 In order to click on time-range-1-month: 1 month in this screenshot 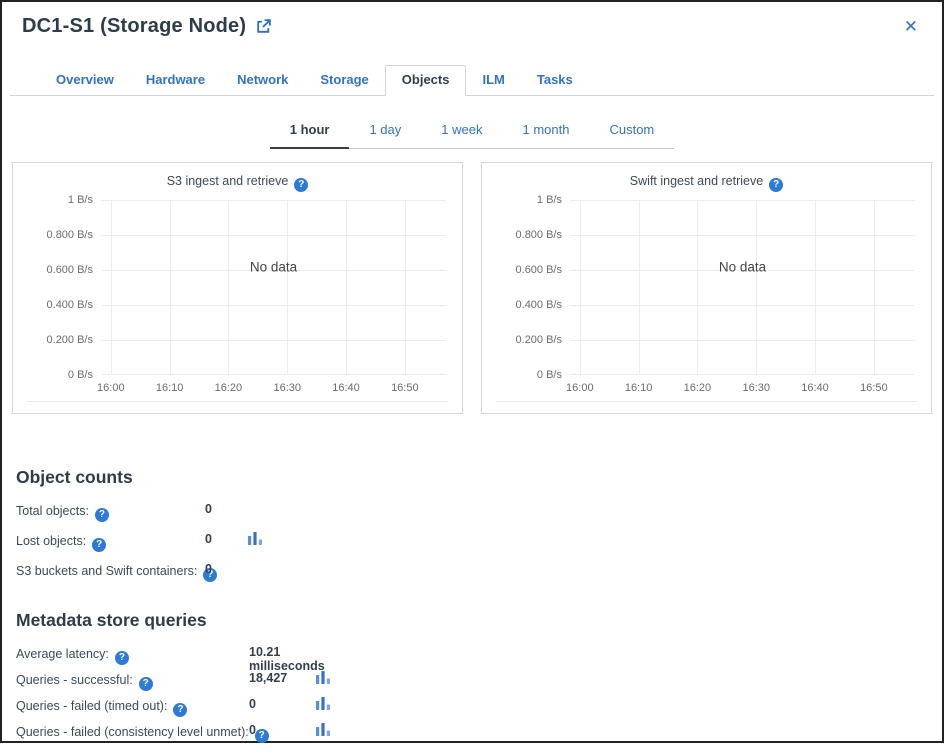, I will do `click(546, 129)`.